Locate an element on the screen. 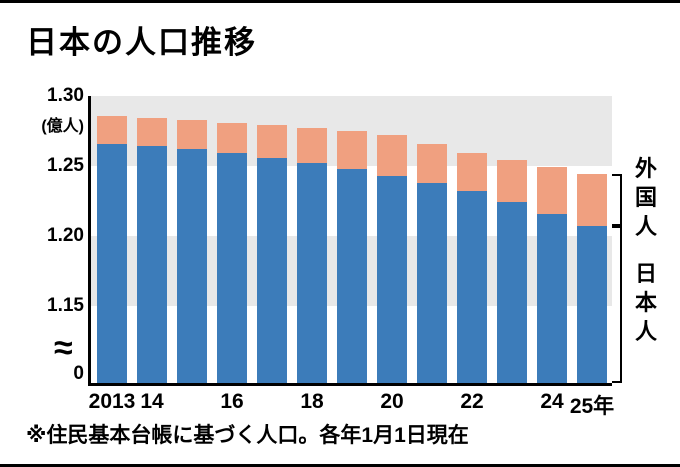  bar-segment-foreign-2016 is located at coordinates (232, 138).